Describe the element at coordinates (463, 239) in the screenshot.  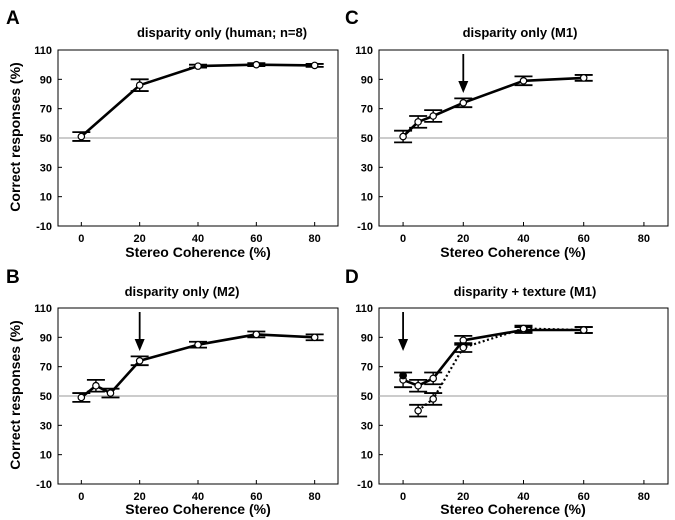
I see `panel-c-x-tick-label: 20` at that location.